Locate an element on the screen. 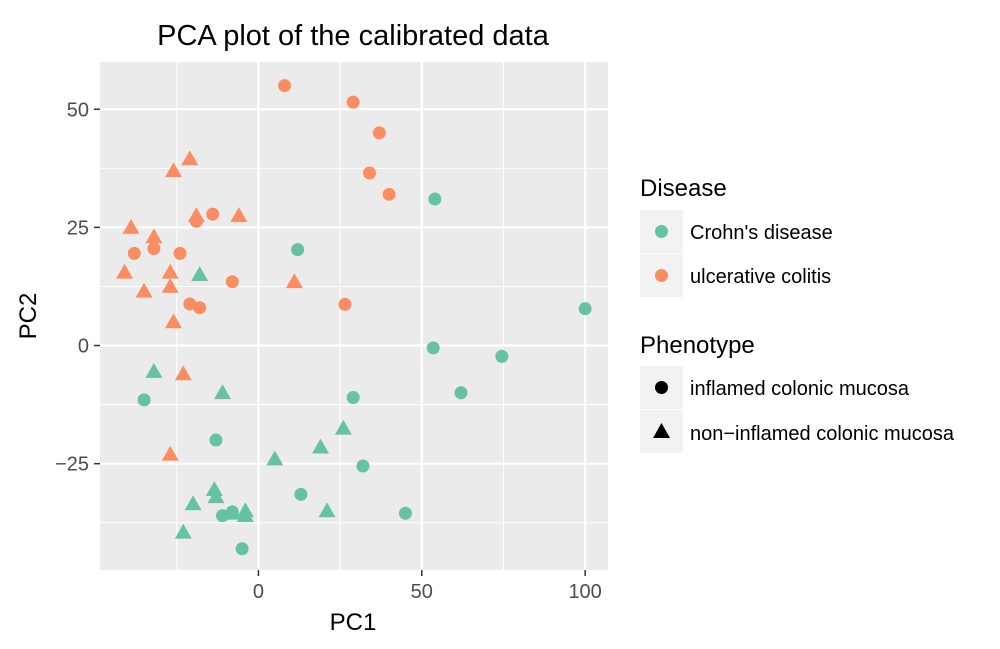  legend-swatch-crohns-disease is located at coordinates (661, 231).